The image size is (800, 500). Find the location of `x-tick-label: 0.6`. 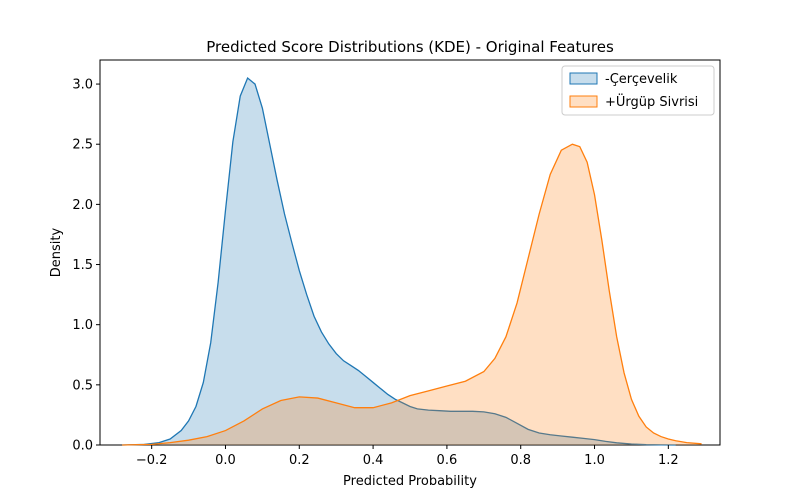

x-tick-label: 0.6 is located at coordinates (447, 460).